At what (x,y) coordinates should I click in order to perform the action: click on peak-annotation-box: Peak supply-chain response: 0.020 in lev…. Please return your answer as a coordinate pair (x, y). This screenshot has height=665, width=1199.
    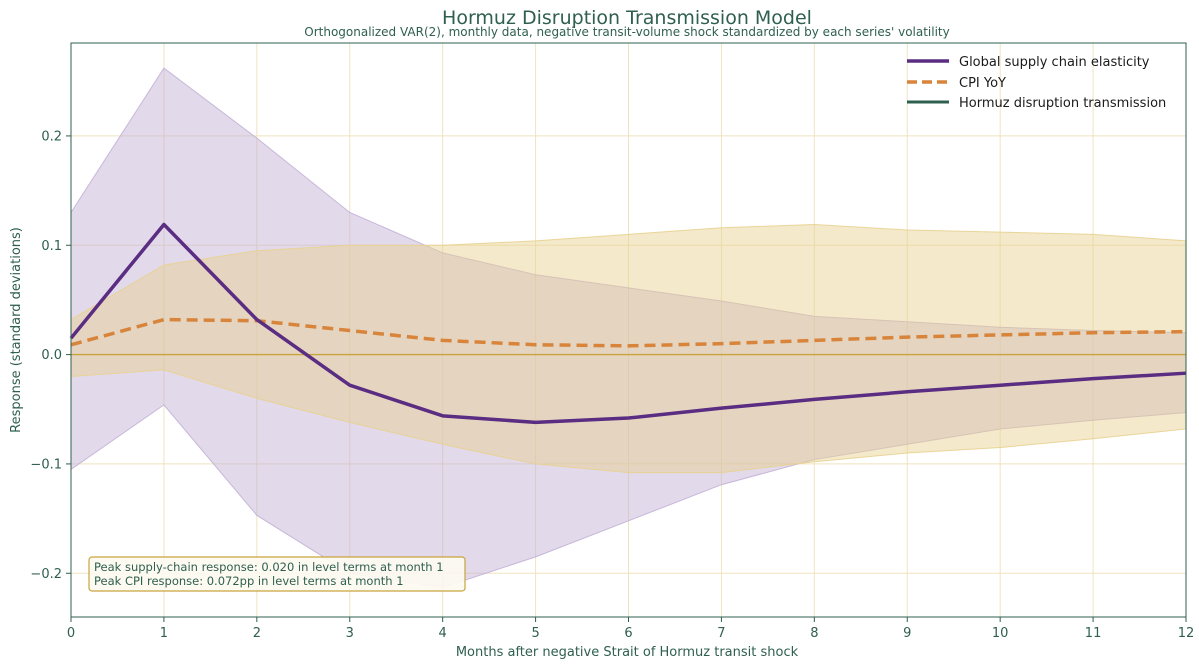
    Looking at the image, I should click on (277, 574).